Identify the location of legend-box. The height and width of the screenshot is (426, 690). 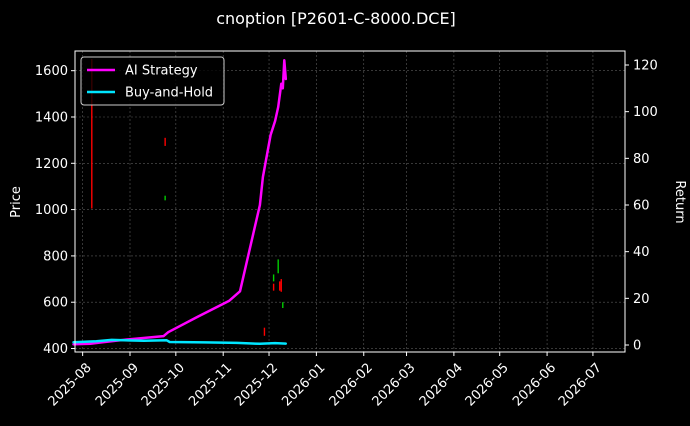
(152, 81).